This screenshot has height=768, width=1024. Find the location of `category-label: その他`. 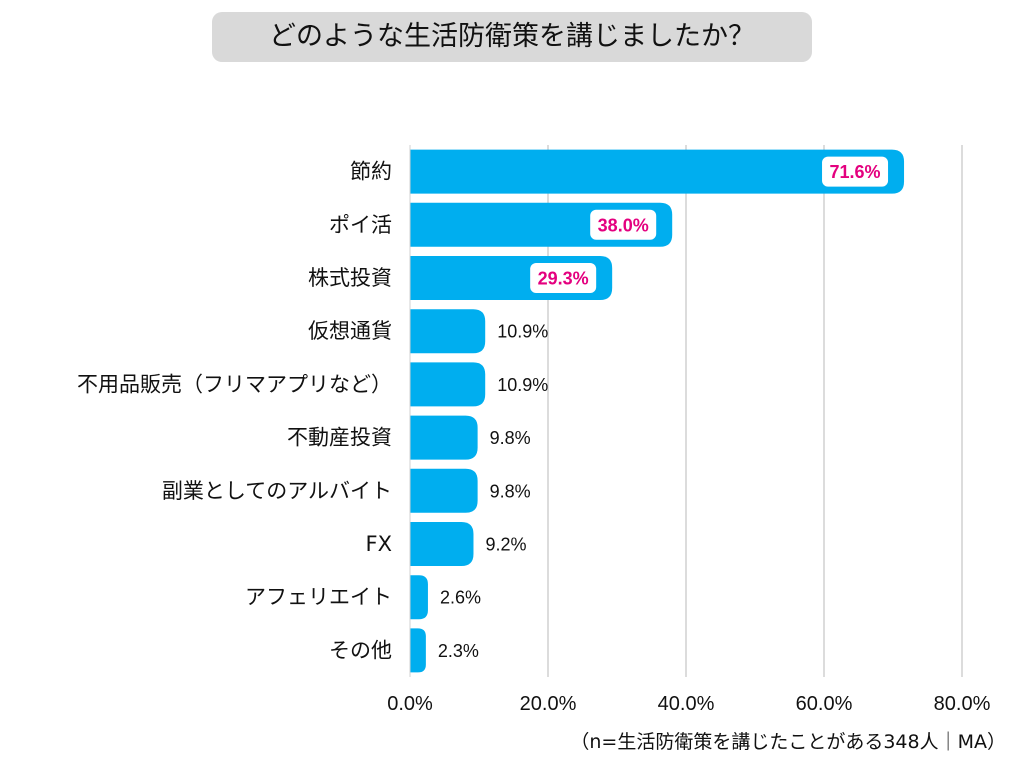

category-label: その他 is located at coordinates (360, 650).